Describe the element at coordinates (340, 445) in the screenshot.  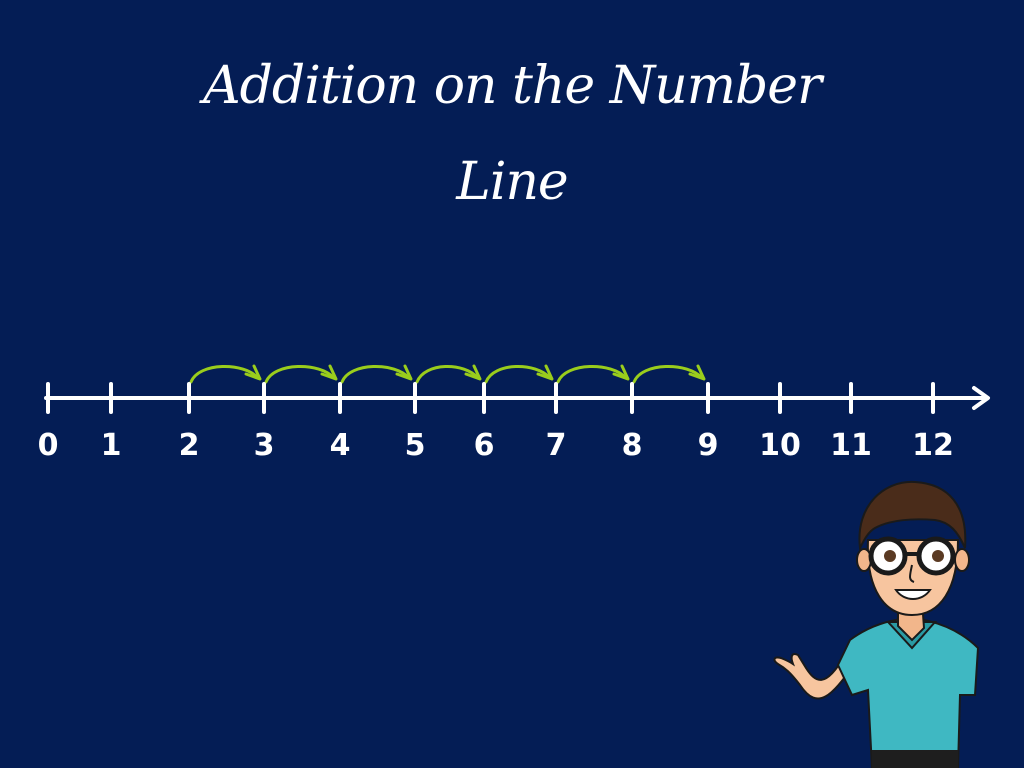
I see `tick-label-4: 4` at that location.